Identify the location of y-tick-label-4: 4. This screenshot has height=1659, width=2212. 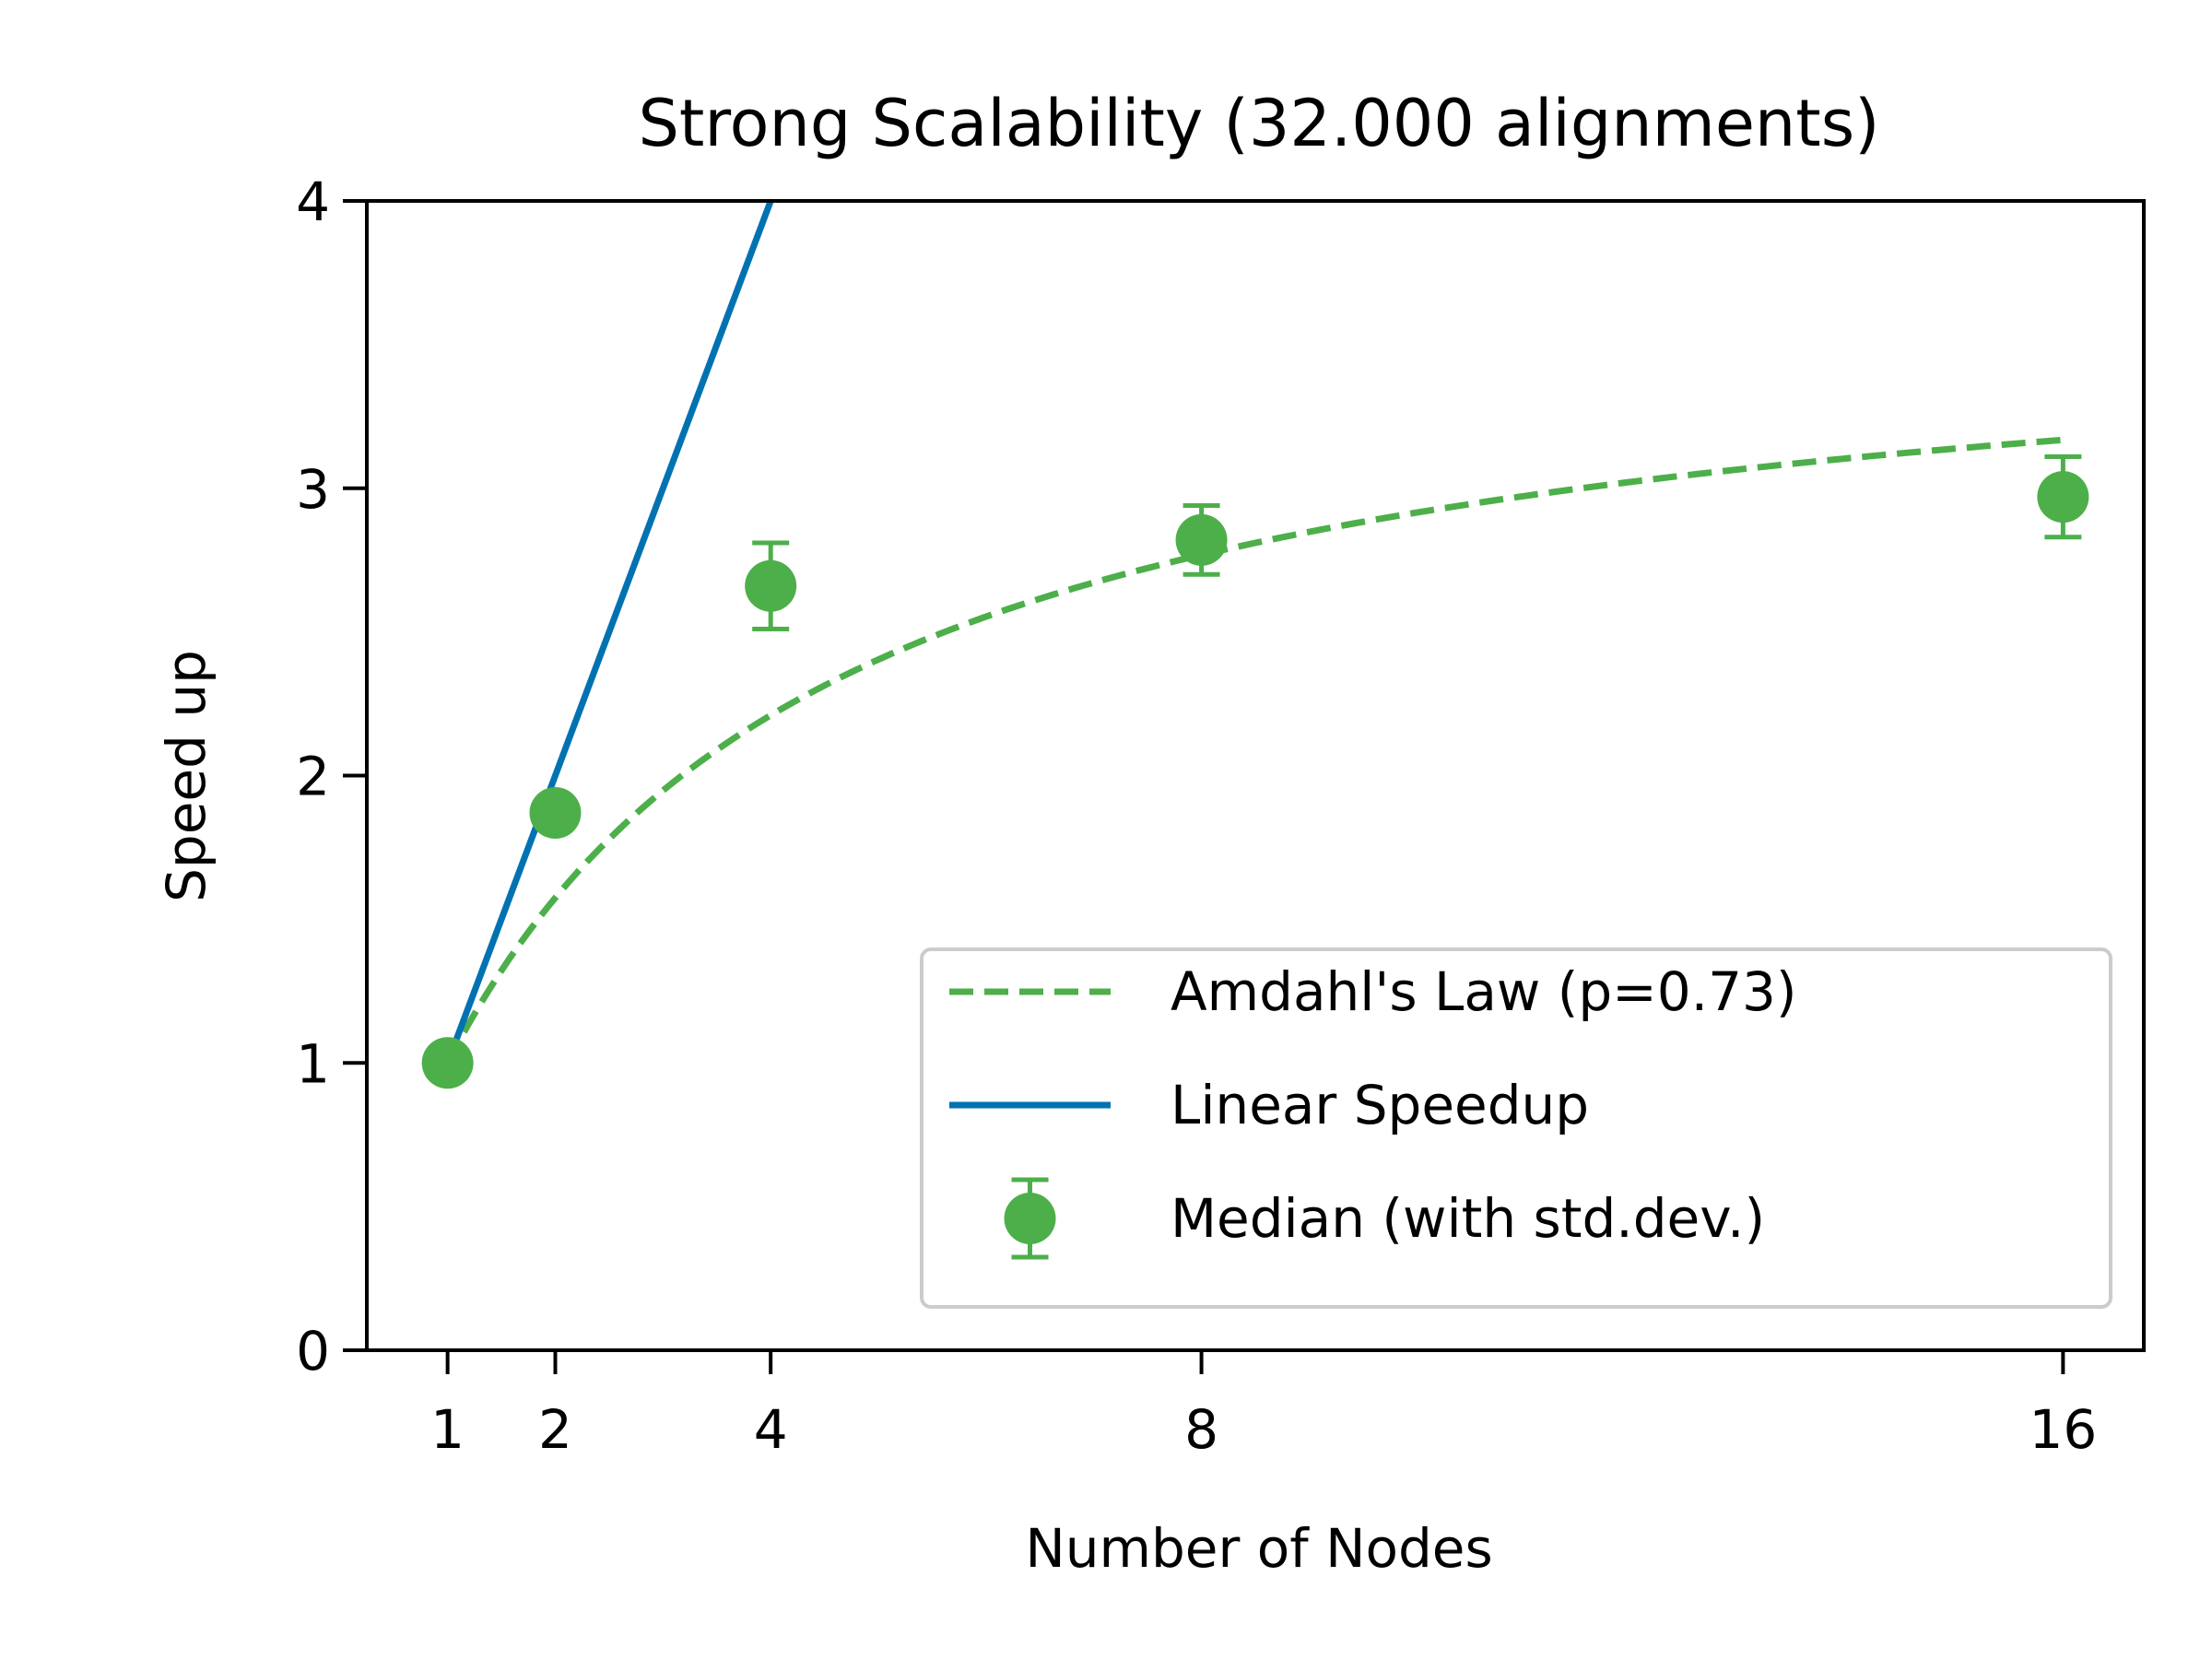
(313, 202).